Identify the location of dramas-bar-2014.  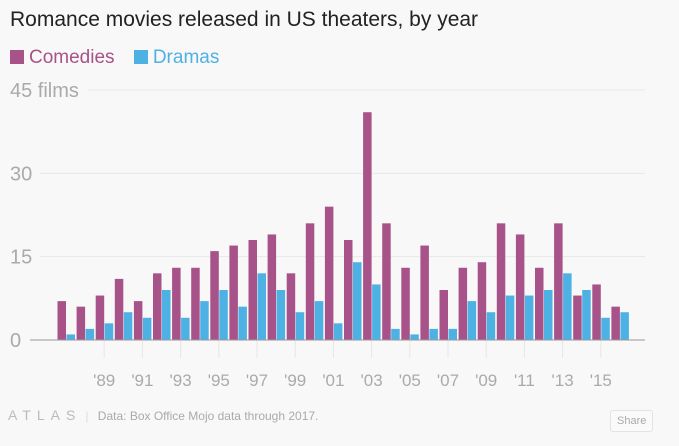
(586, 315).